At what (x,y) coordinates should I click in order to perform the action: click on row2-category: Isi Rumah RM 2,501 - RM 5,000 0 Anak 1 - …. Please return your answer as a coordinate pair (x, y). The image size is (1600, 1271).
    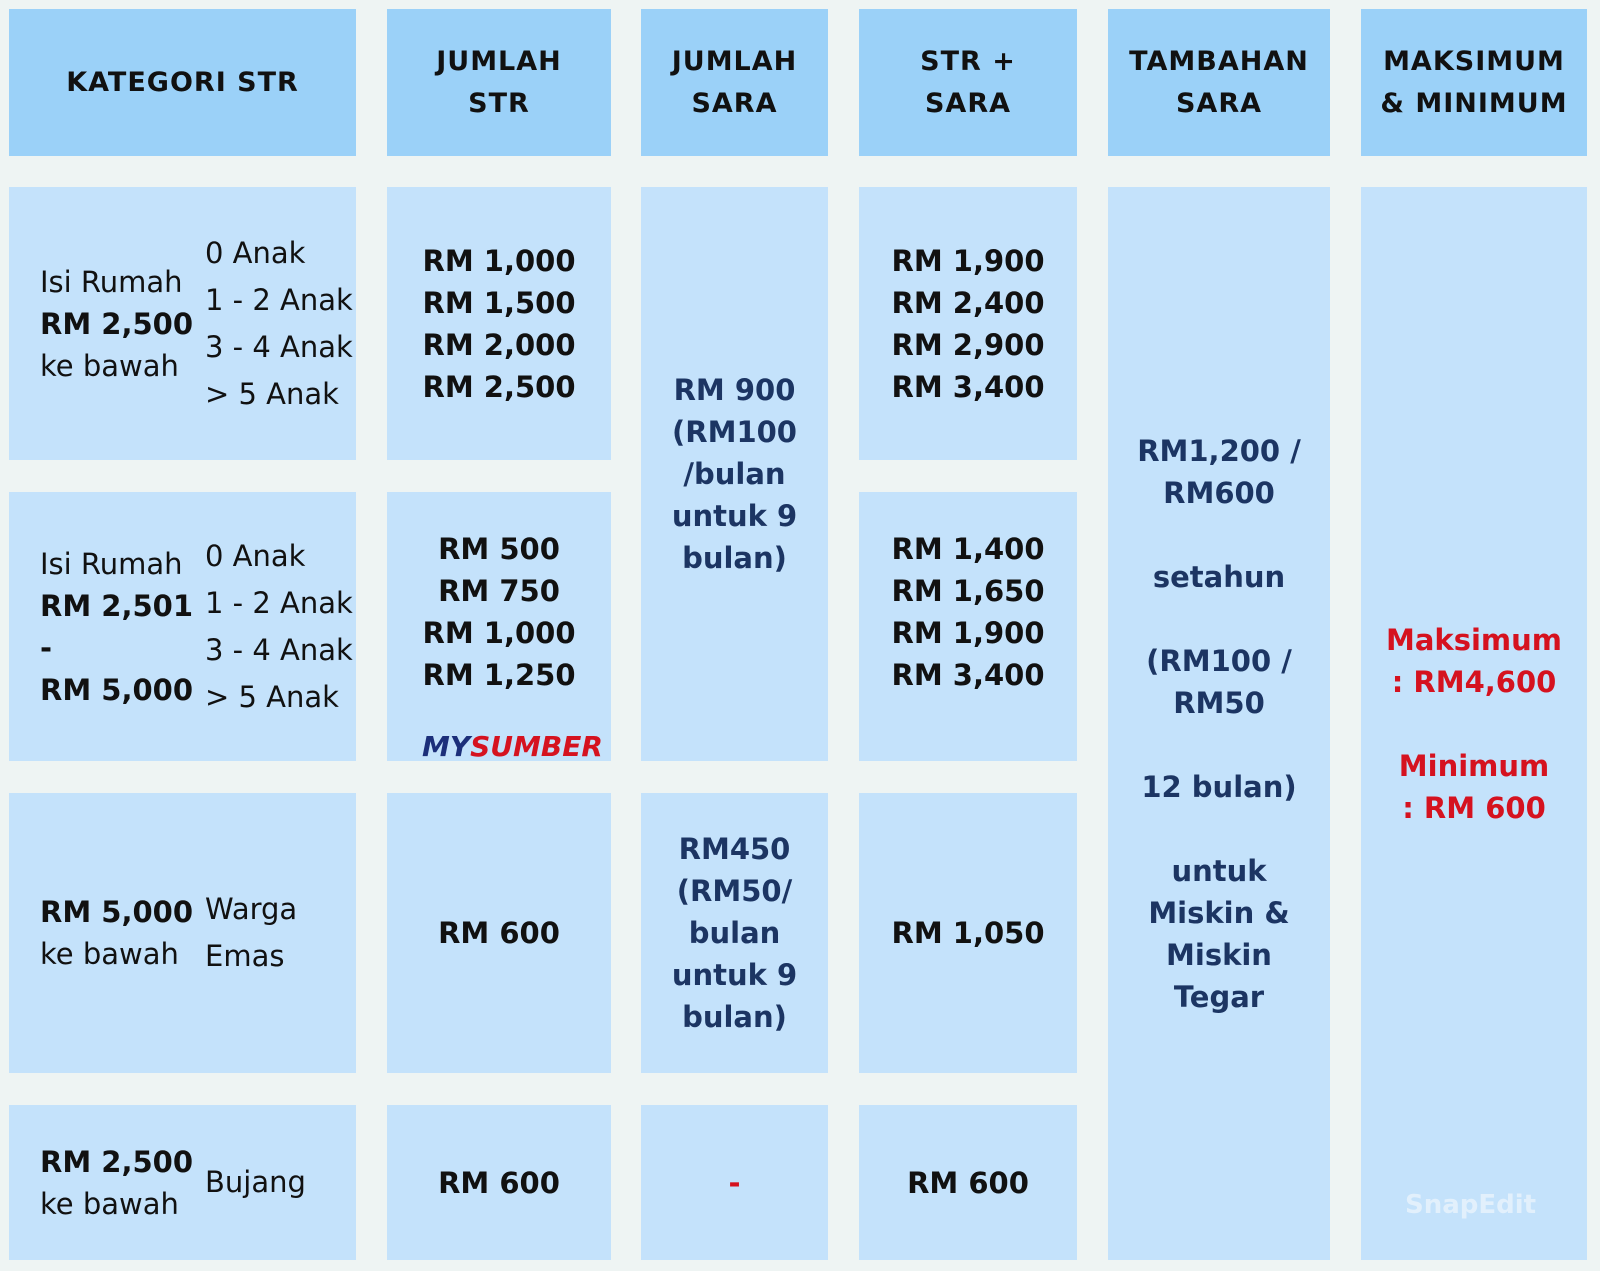
    Looking at the image, I should click on (182, 626).